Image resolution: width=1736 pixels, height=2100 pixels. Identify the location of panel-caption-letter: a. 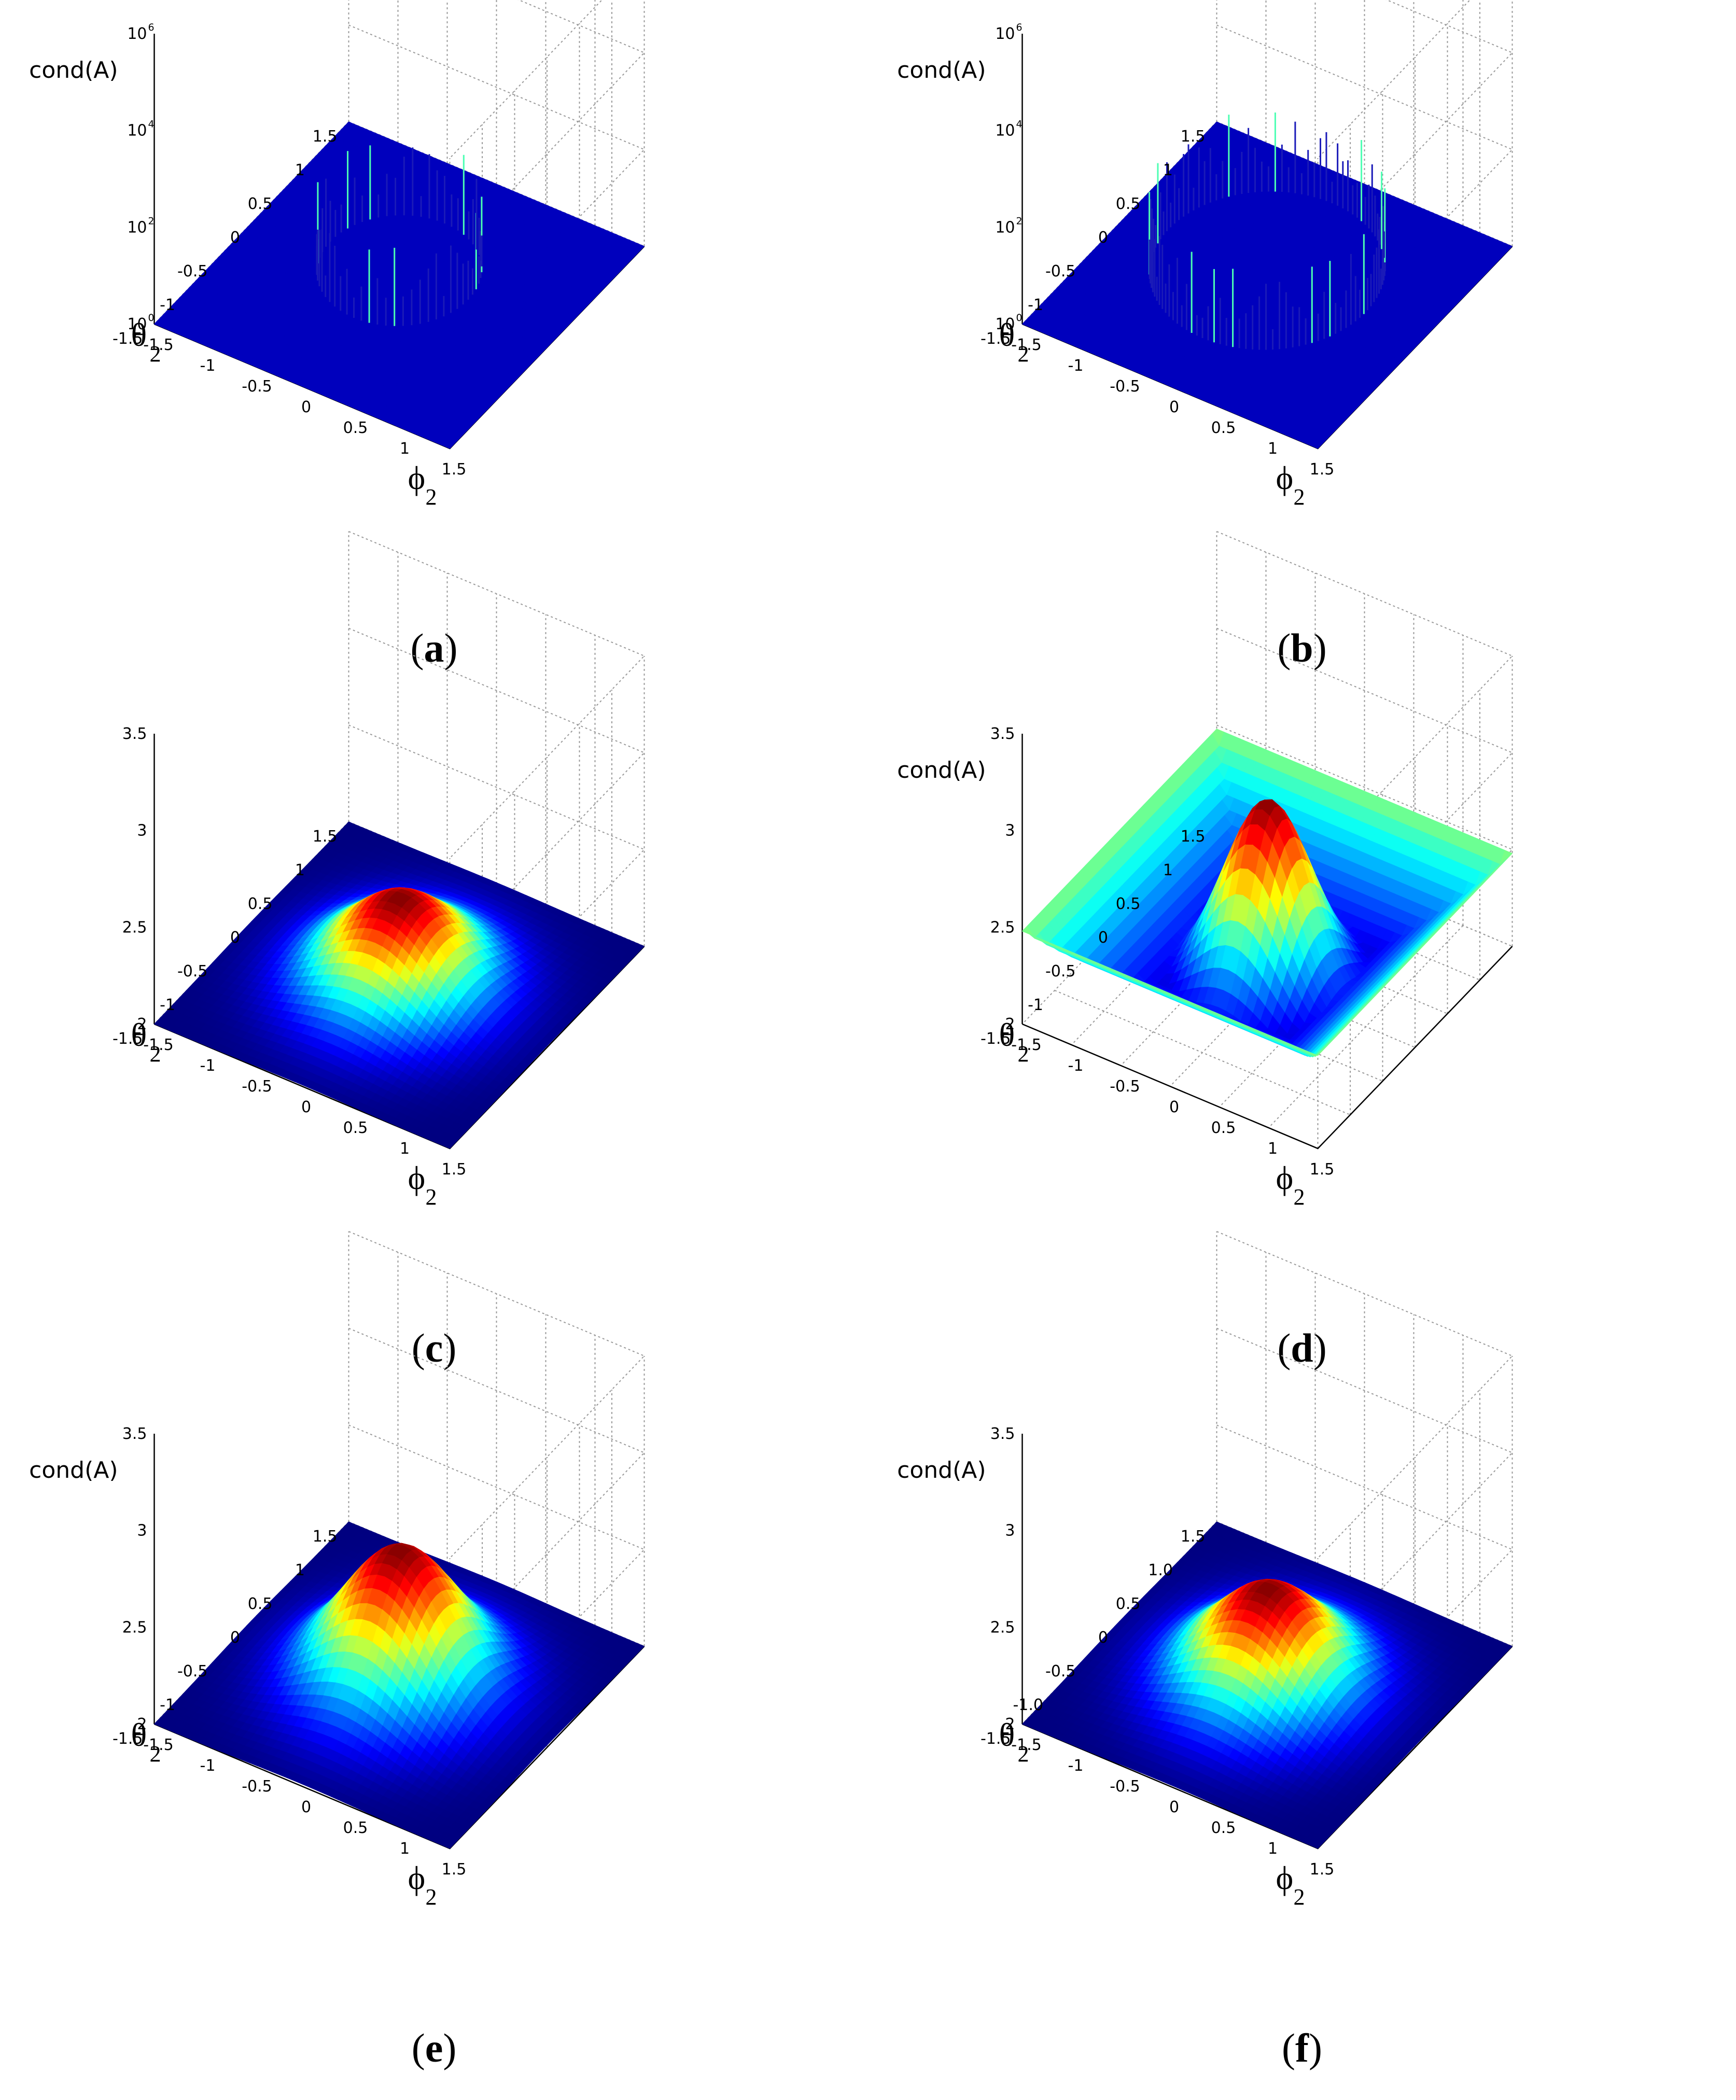
(434, 647).